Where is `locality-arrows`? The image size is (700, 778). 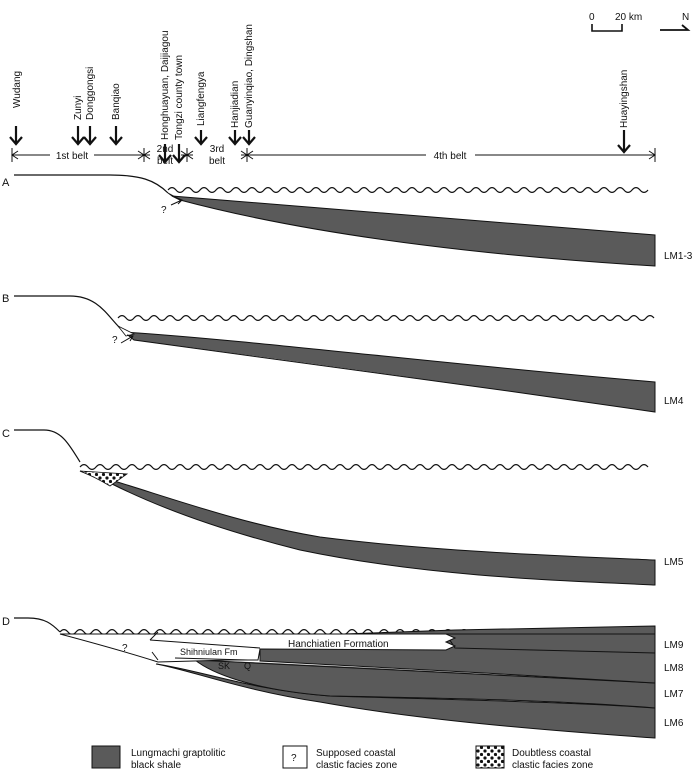
locality-arrows is located at coordinates (320, 145).